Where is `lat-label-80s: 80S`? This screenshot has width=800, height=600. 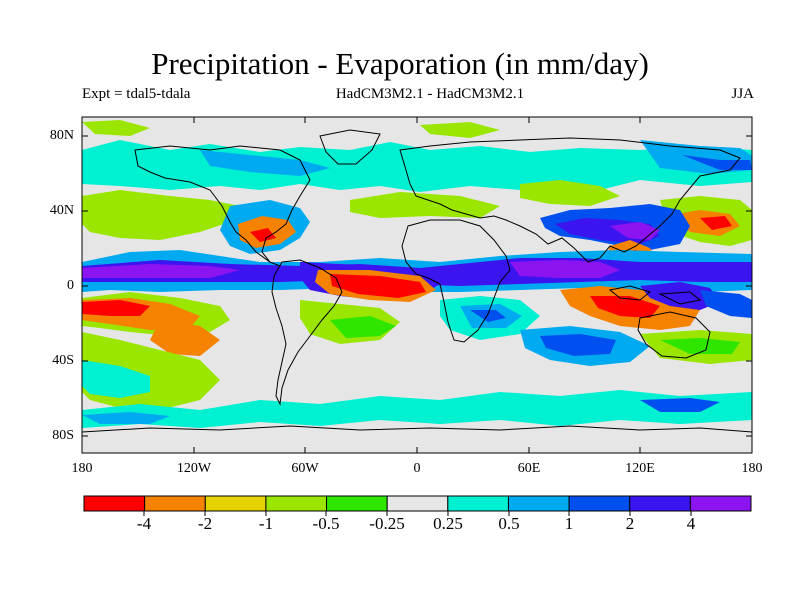
lat-label-80s: 80S is located at coordinates (63, 435).